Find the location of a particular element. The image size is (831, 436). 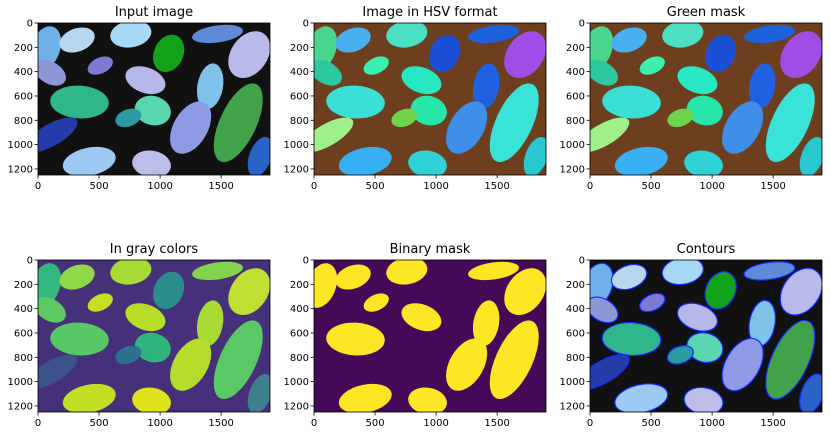

panel-title-input-image: Input image is located at coordinates (154, 12).